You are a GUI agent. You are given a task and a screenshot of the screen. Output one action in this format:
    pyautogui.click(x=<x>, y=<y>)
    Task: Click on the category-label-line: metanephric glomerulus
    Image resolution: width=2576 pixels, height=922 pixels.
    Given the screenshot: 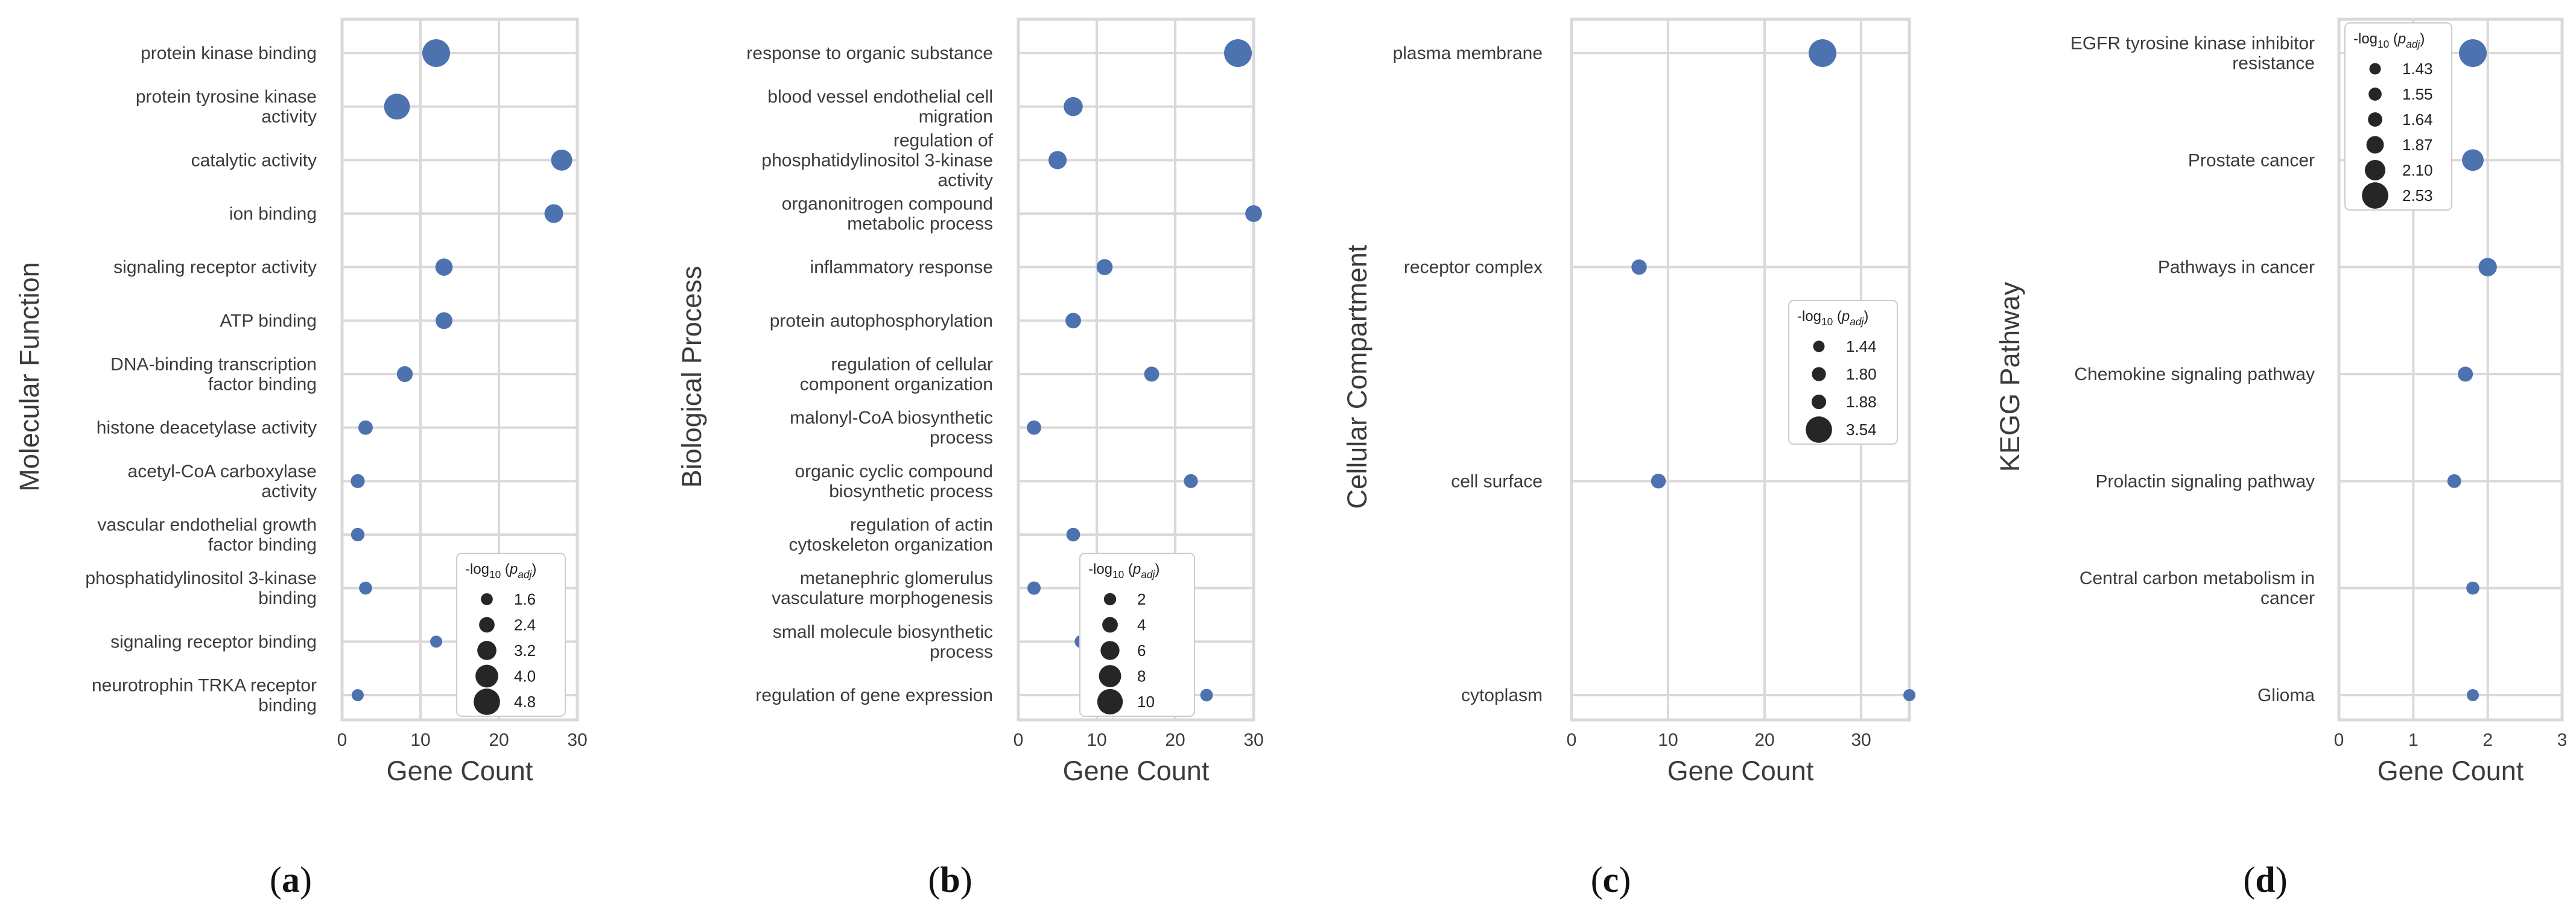 What is the action you would take?
    pyautogui.click(x=896, y=578)
    